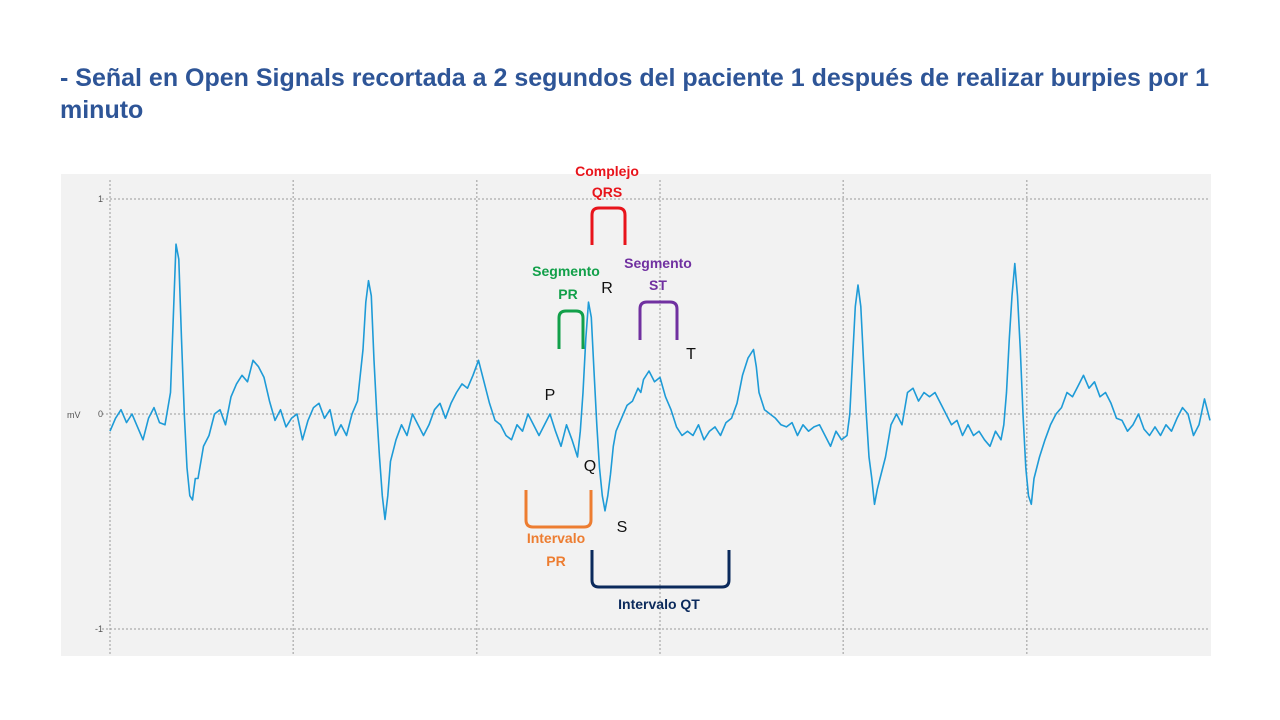 Image resolution: width=1280 pixels, height=720 pixels. Describe the element at coordinates (660, 569) in the screenshot. I see `qt-interval-bracket` at that location.